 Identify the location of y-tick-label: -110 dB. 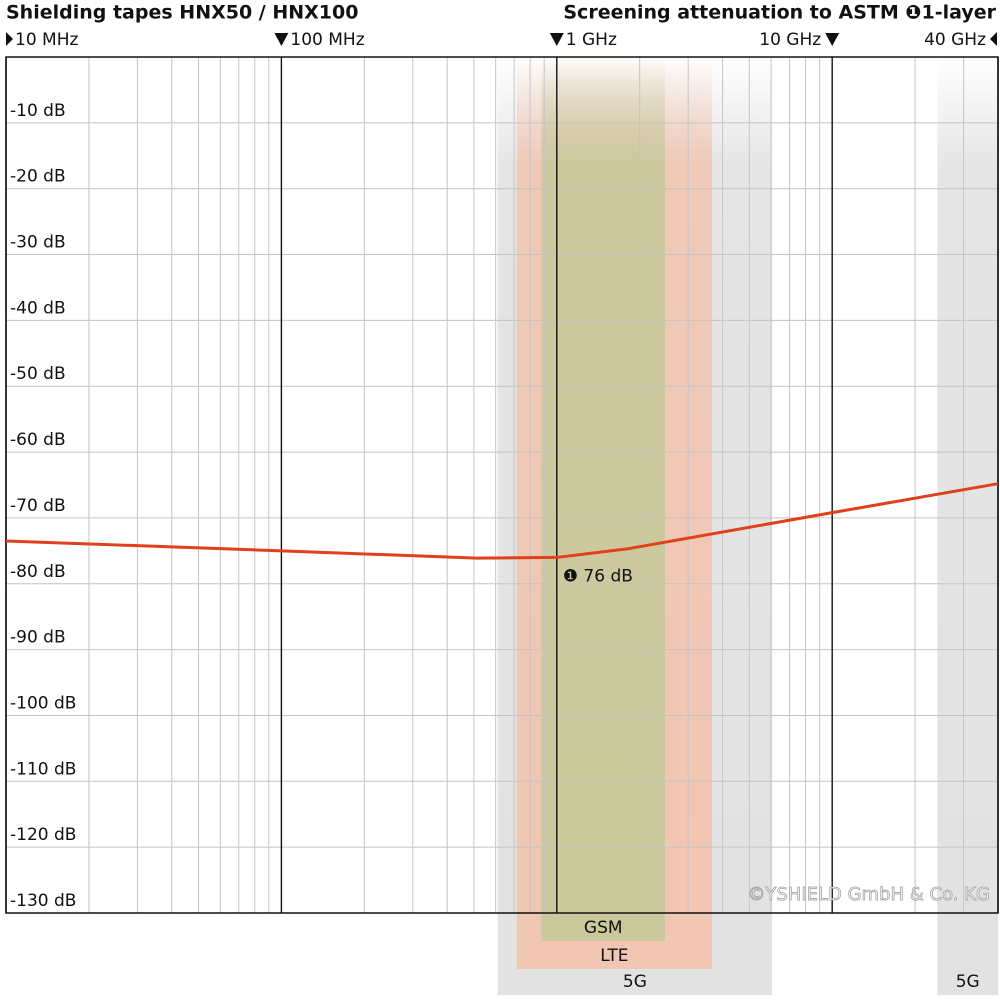
(43, 769).